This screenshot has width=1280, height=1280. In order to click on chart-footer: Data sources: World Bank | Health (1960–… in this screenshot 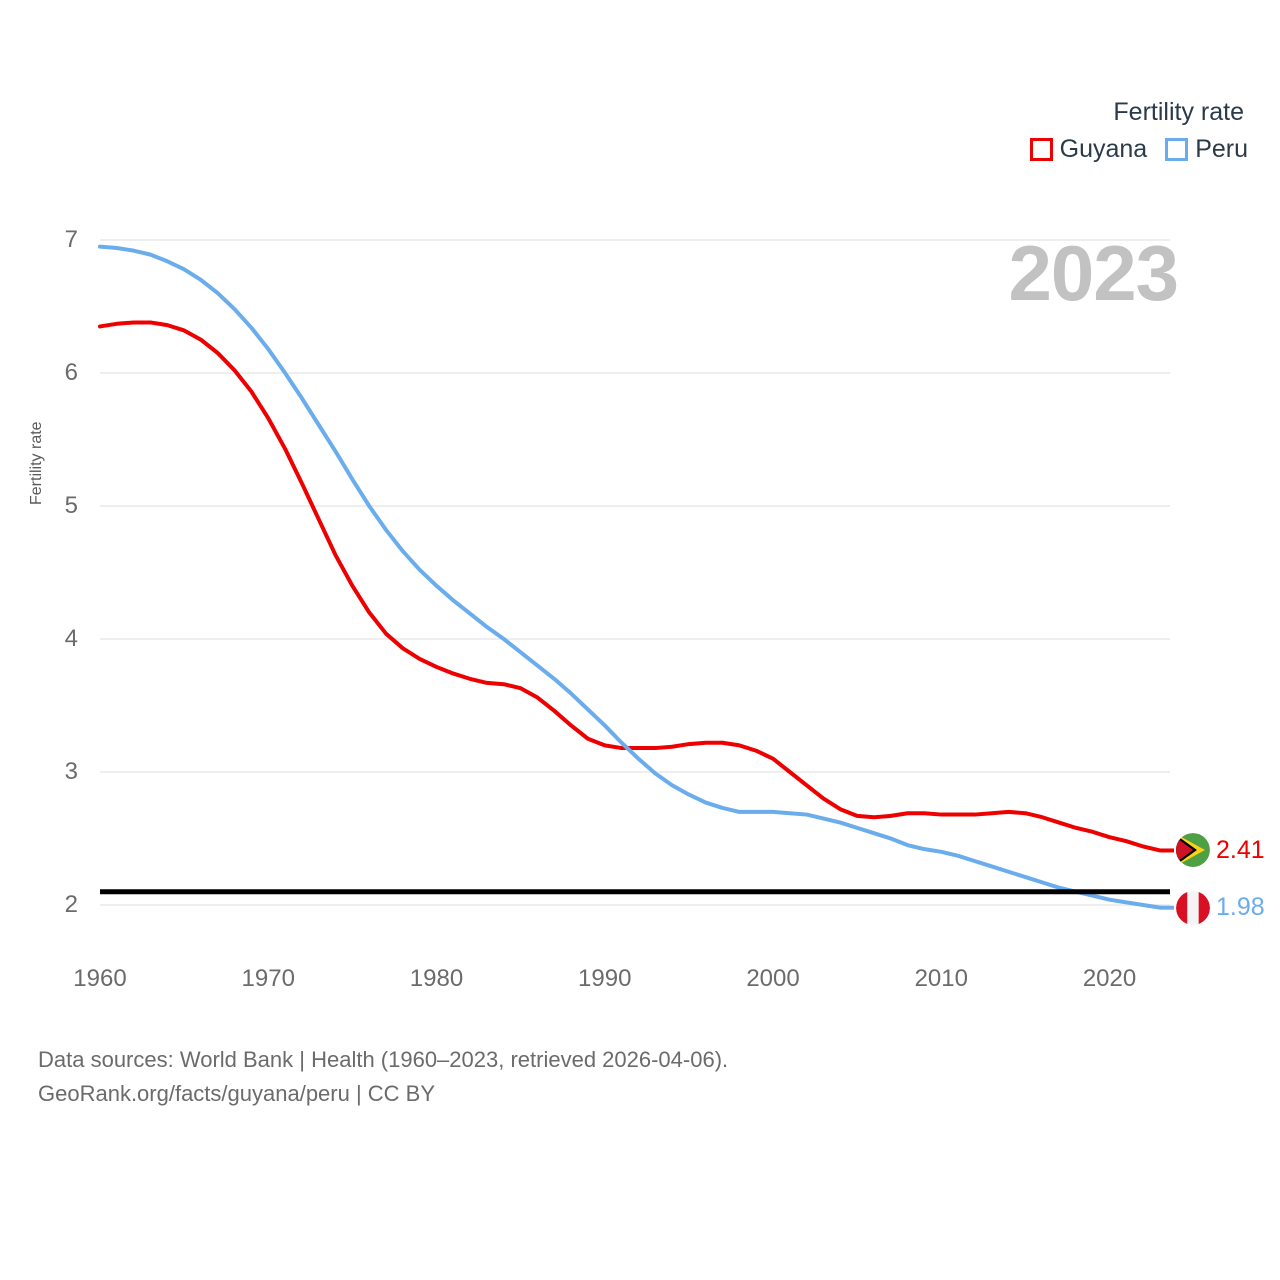, I will do `click(383, 1077)`.